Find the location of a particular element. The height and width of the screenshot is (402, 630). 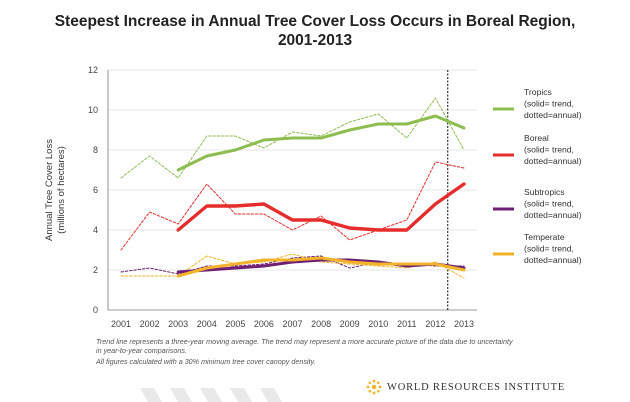

series-line-subtropics-annual is located at coordinates (292, 265).